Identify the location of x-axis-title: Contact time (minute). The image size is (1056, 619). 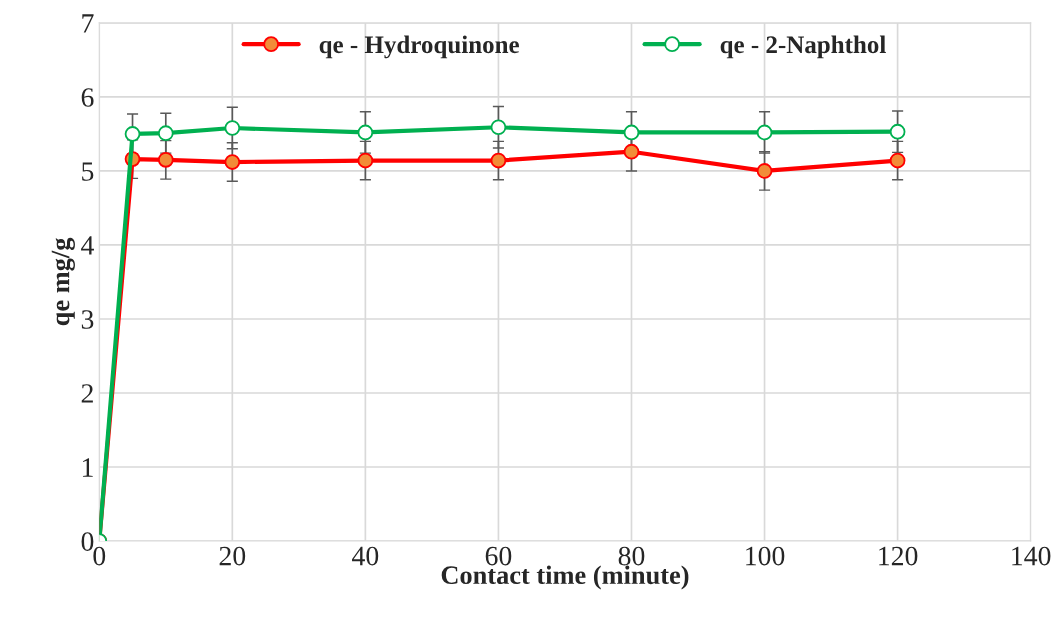
(565, 577).